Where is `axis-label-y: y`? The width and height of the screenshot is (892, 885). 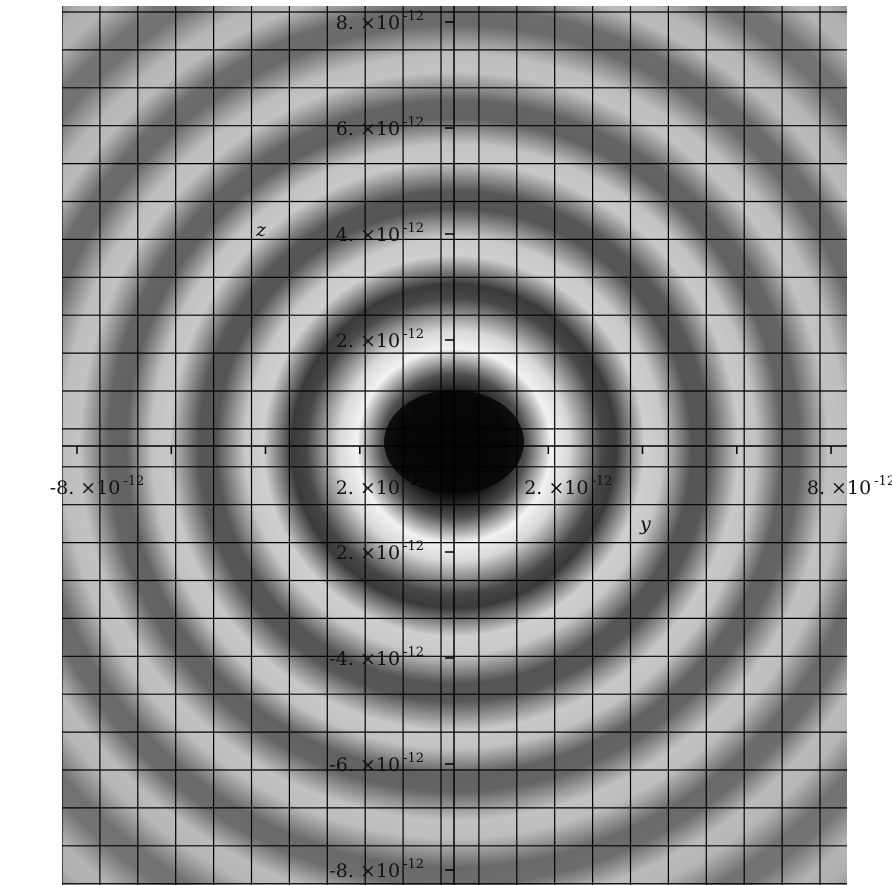 axis-label-y: y is located at coordinates (645, 524).